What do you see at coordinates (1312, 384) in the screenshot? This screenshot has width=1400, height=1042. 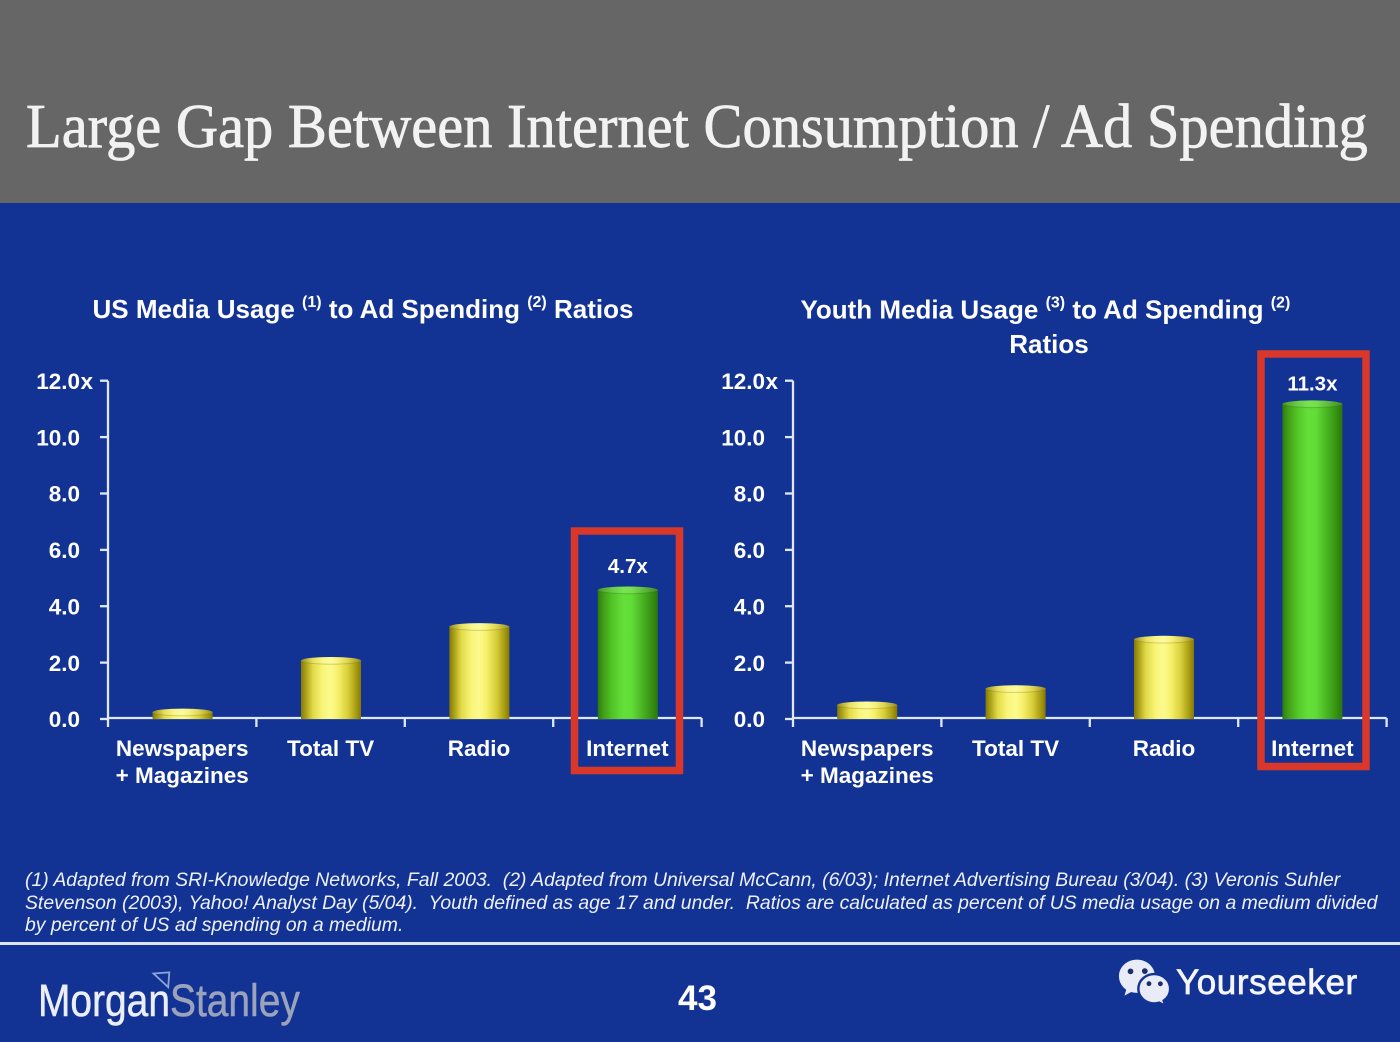 I see `svg-text: 11.3x` at bounding box center [1312, 384].